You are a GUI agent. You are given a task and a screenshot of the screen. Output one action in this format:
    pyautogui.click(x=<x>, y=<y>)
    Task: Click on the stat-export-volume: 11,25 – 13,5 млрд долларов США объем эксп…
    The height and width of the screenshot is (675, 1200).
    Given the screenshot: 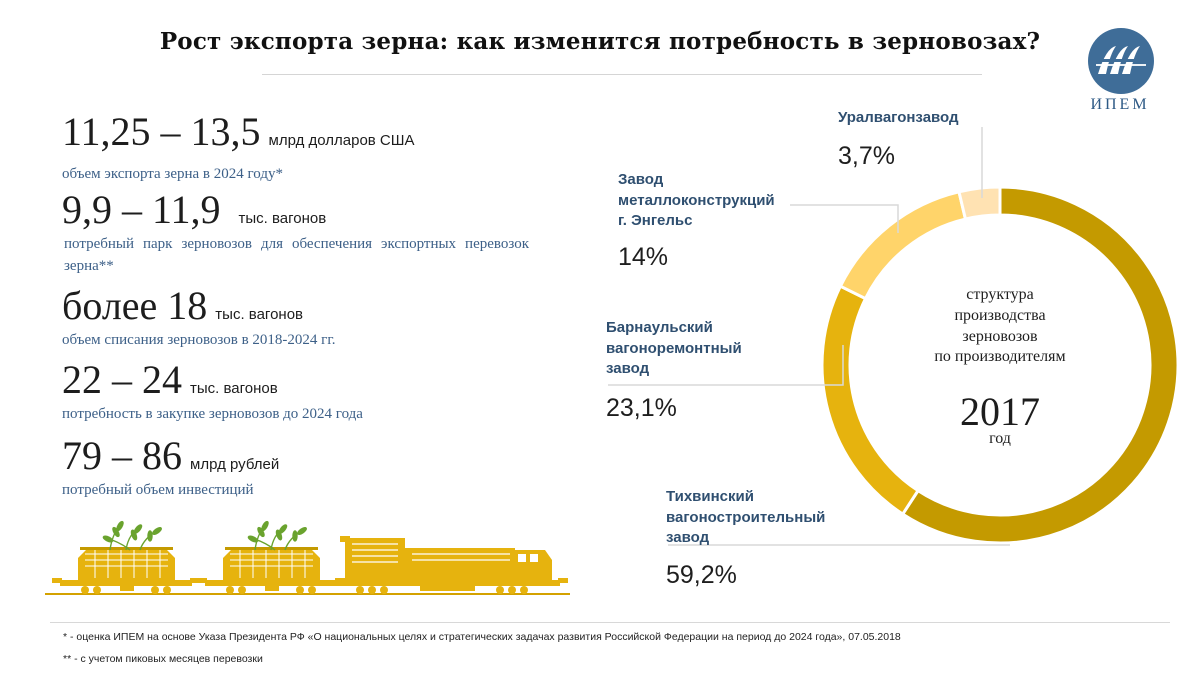 What is the action you would take?
    pyautogui.click(x=238, y=149)
    